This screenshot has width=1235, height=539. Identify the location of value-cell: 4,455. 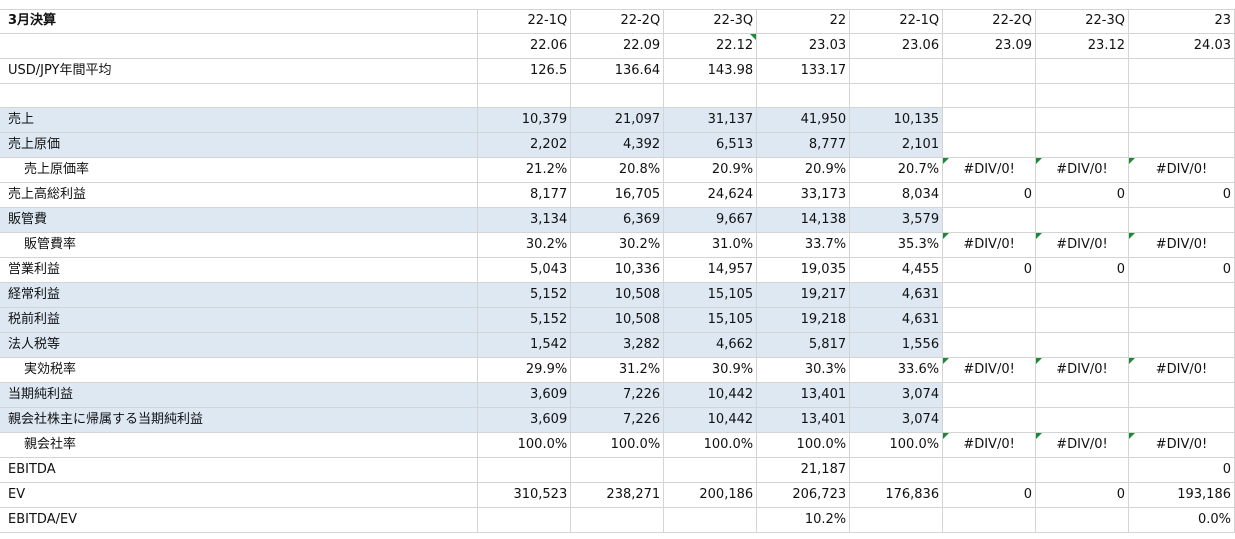
(896, 270).